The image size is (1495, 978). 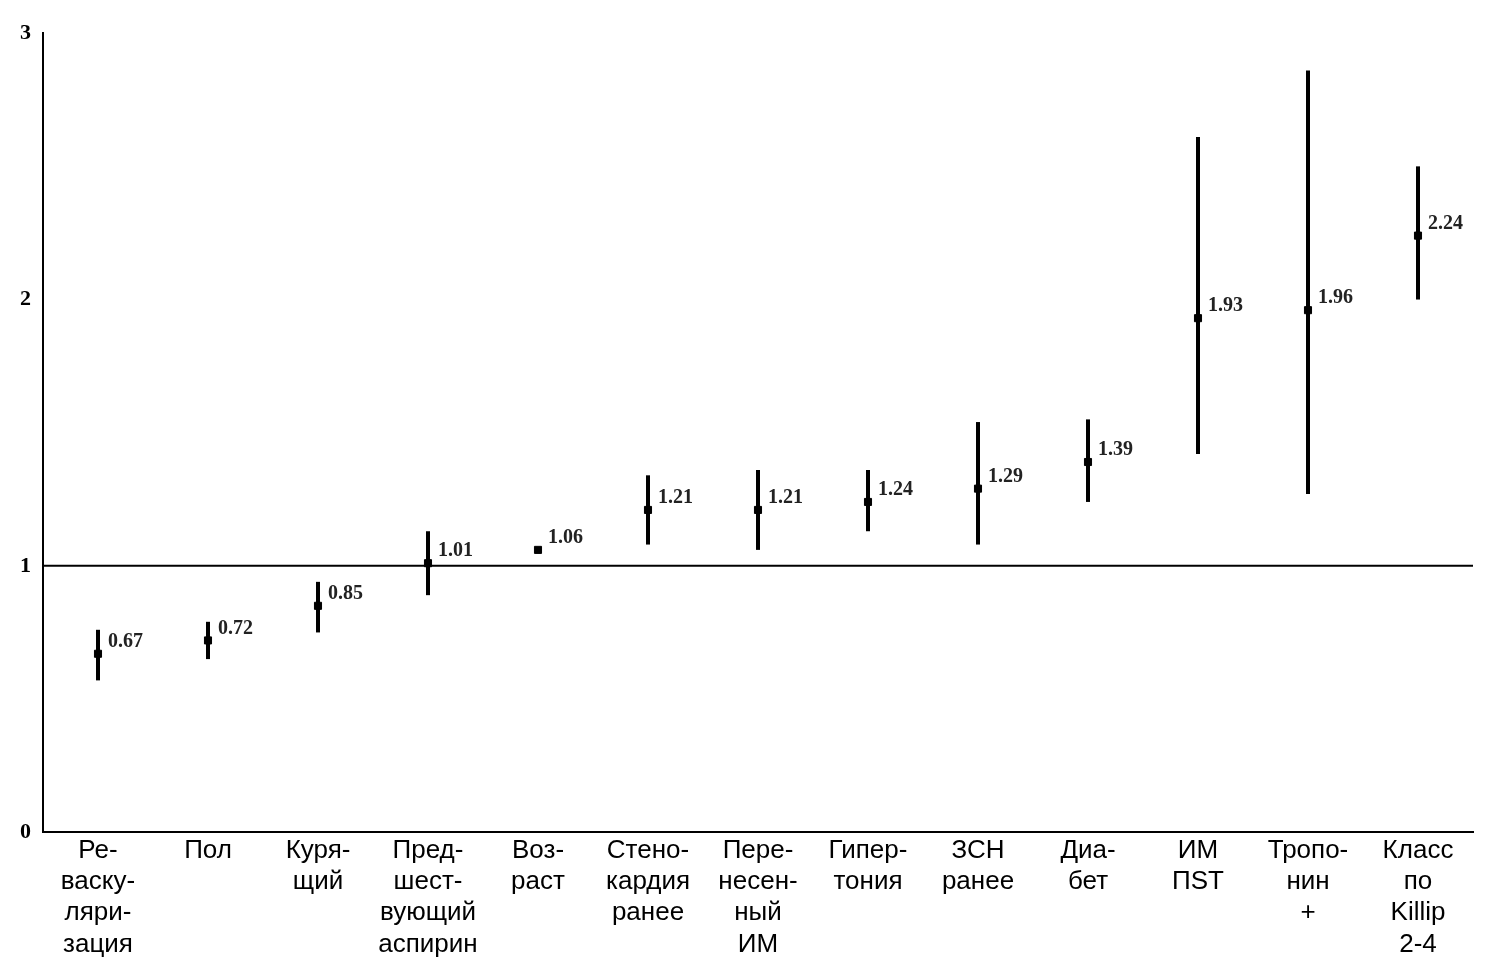 I want to click on data-label: 1.29, so click(x=1005, y=474).